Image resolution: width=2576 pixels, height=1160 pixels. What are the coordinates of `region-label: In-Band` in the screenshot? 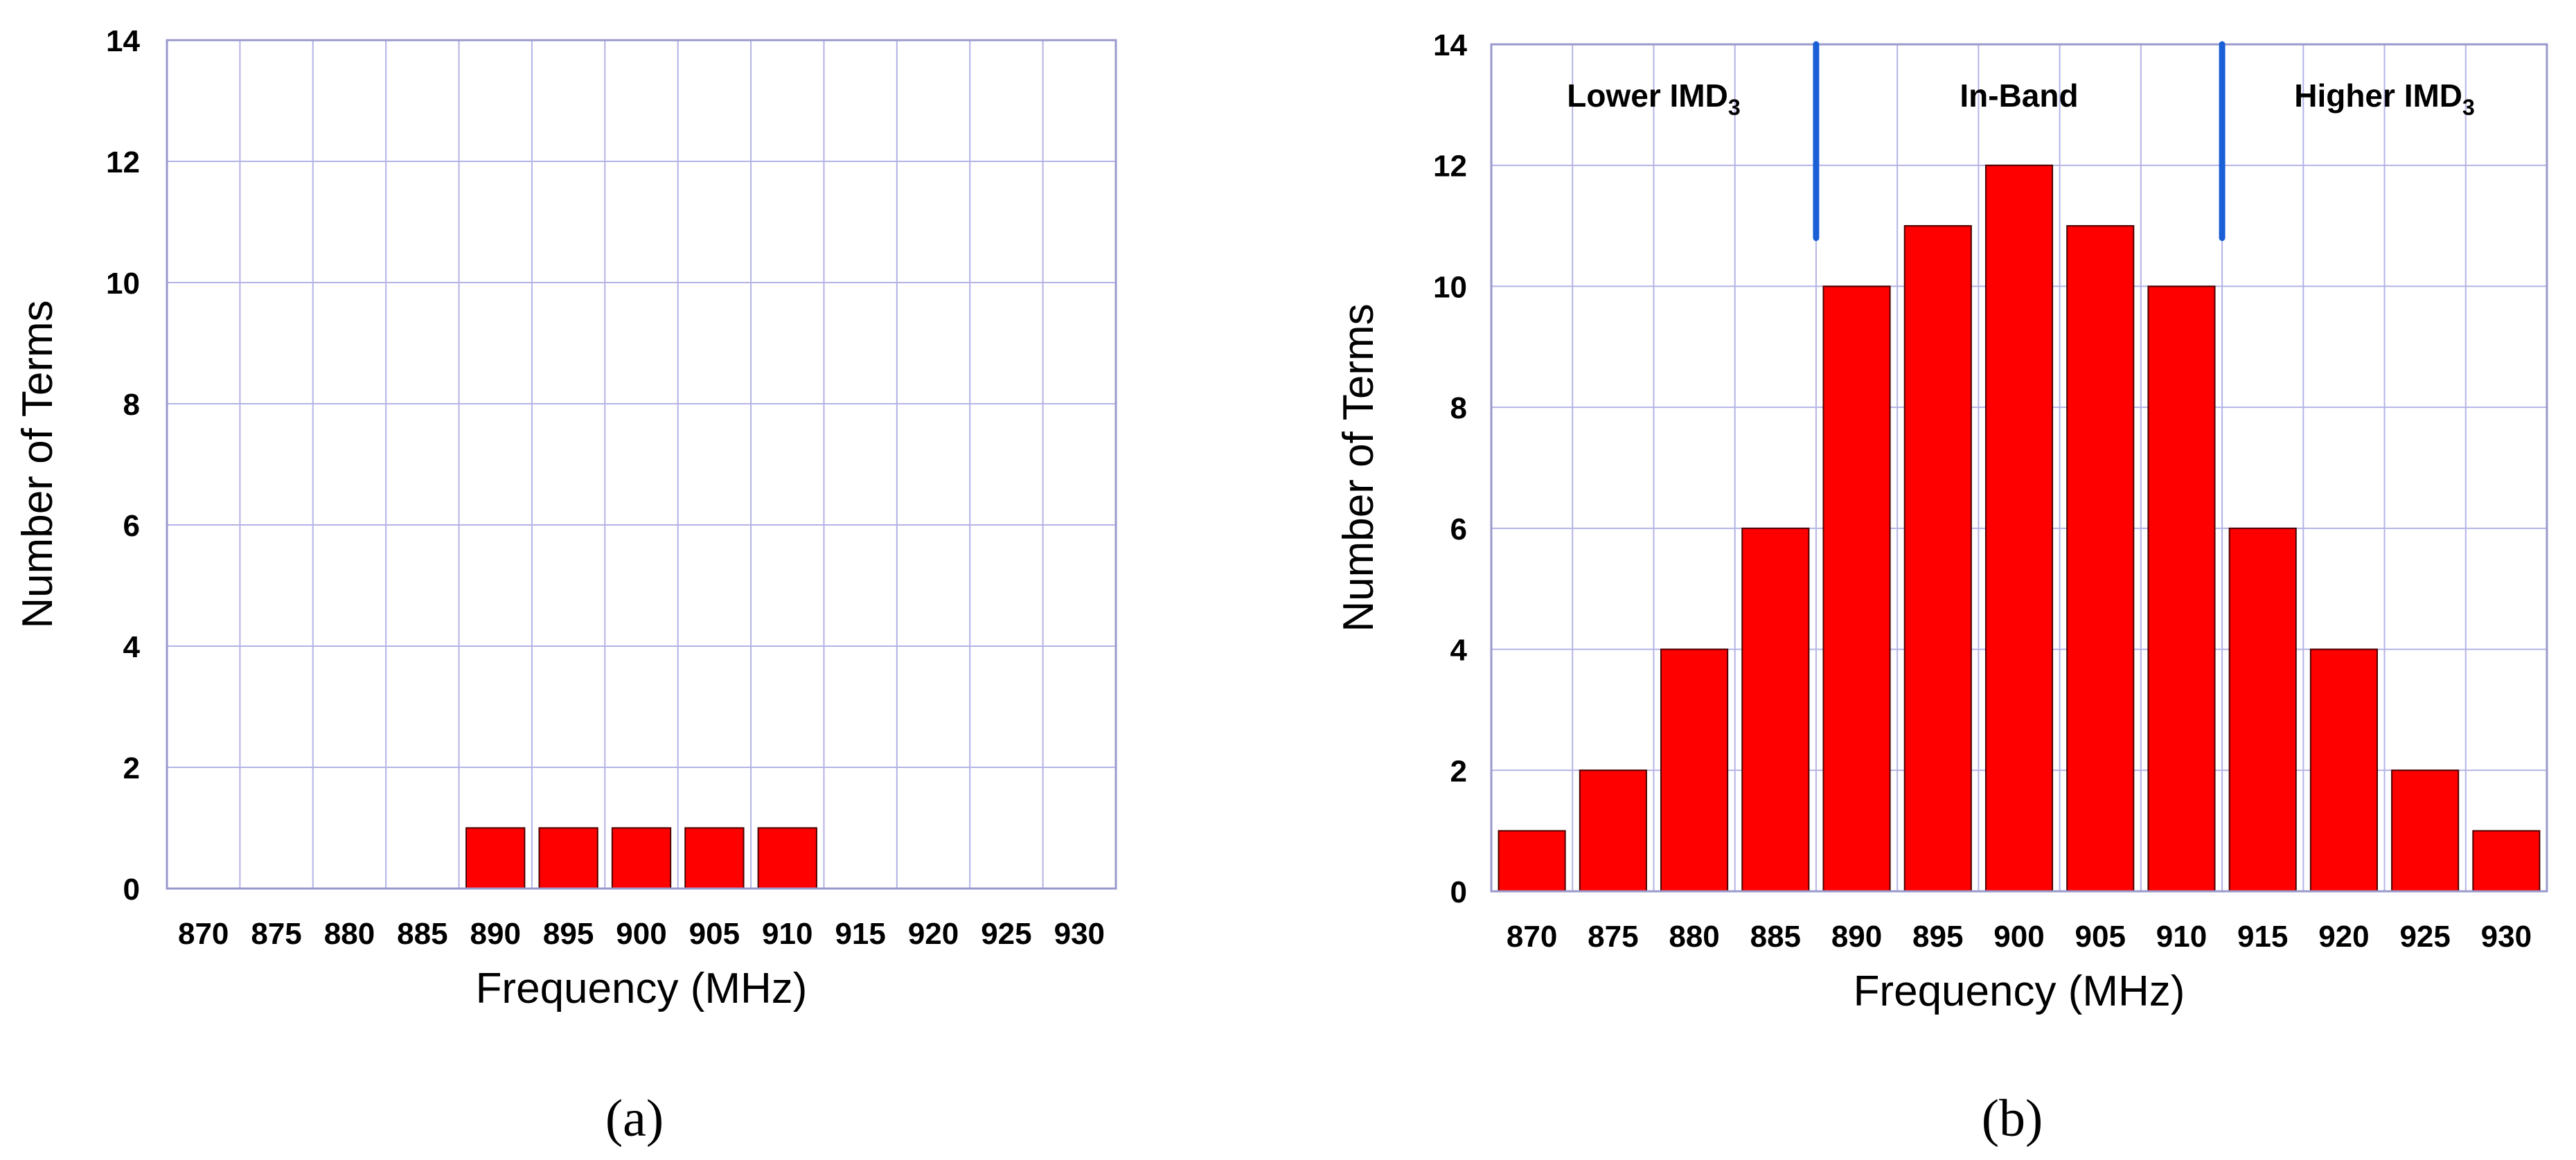 It's located at (2019, 96).